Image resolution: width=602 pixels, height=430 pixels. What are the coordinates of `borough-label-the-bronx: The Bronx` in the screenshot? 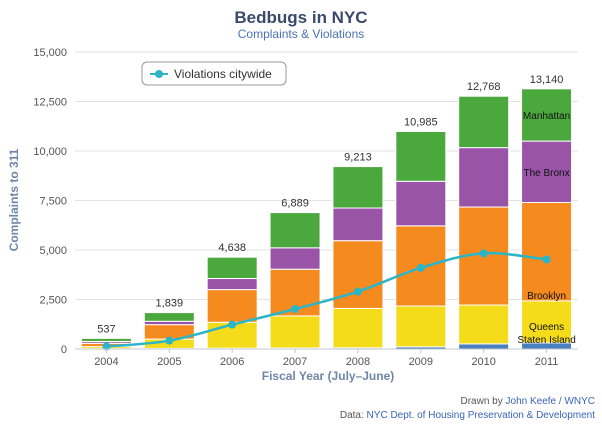 It's located at (546, 173).